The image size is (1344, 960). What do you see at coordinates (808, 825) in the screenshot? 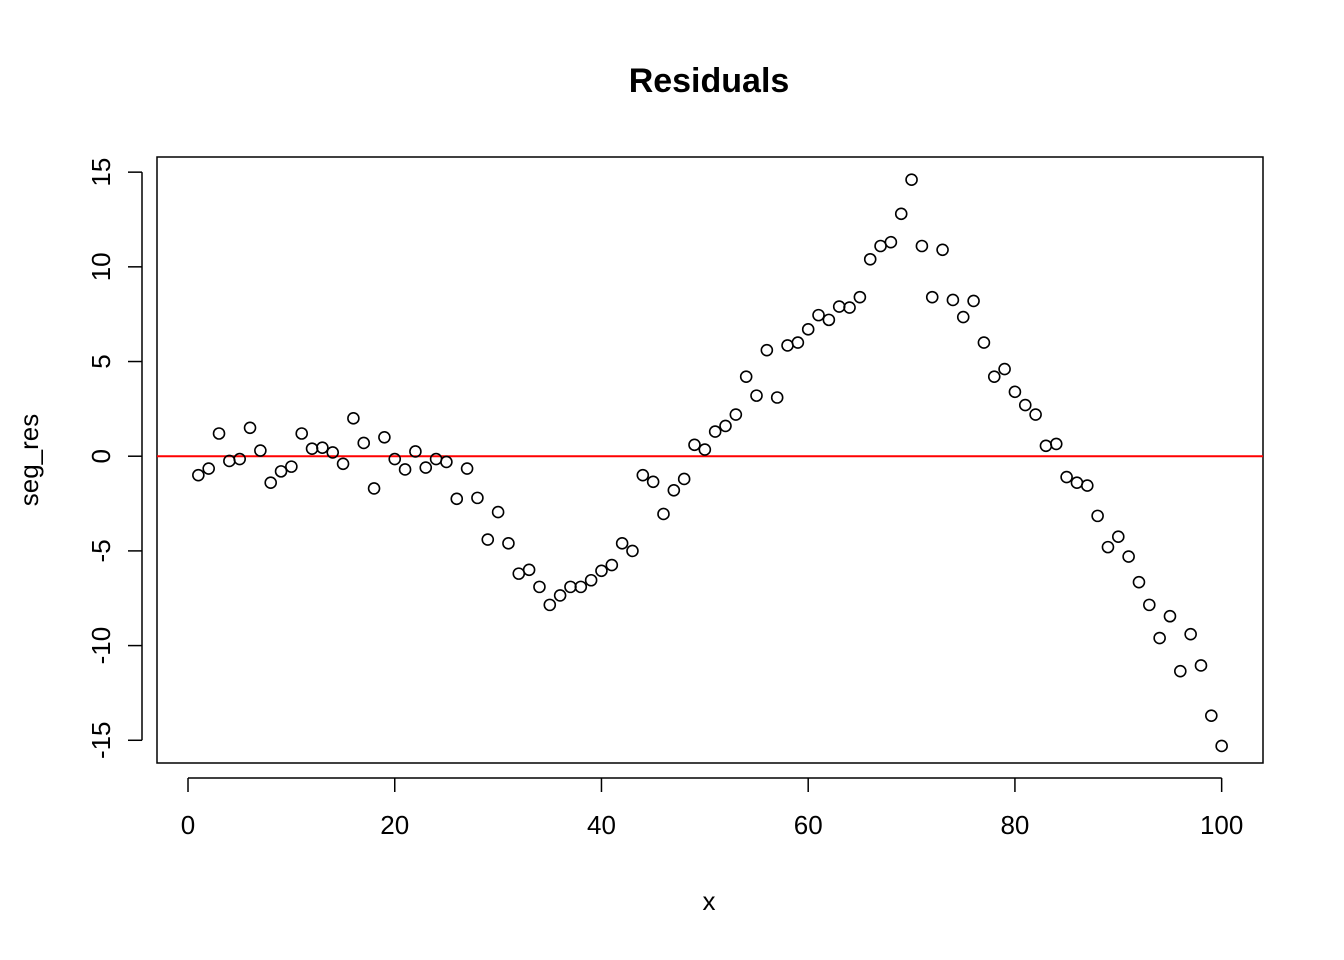
I see `x-tick-label: 60` at bounding box center [808, 825].